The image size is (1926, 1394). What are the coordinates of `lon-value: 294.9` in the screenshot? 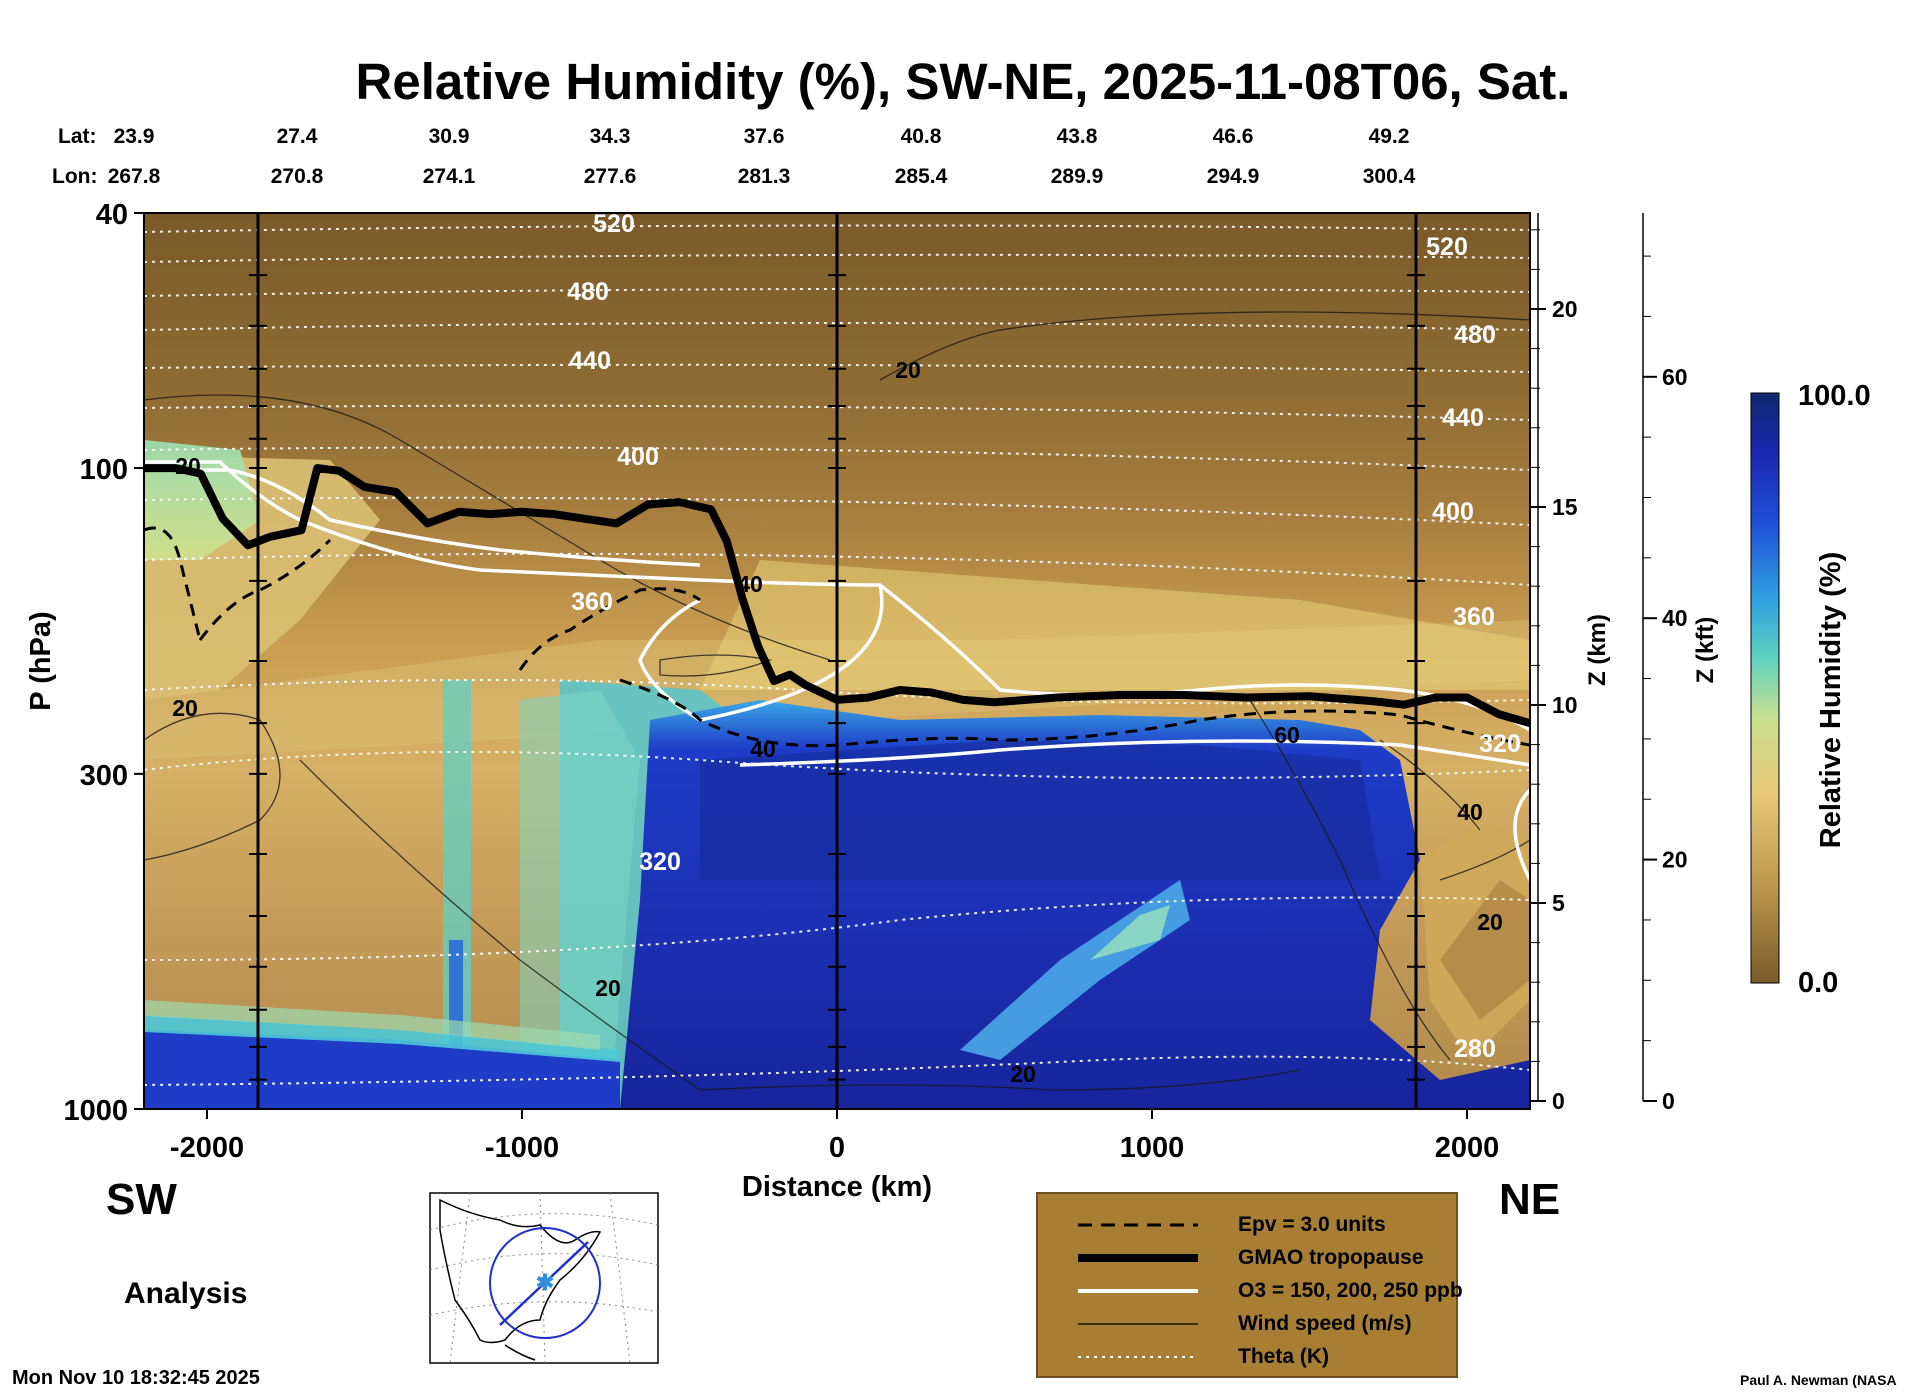 It's located at (1233, 176).